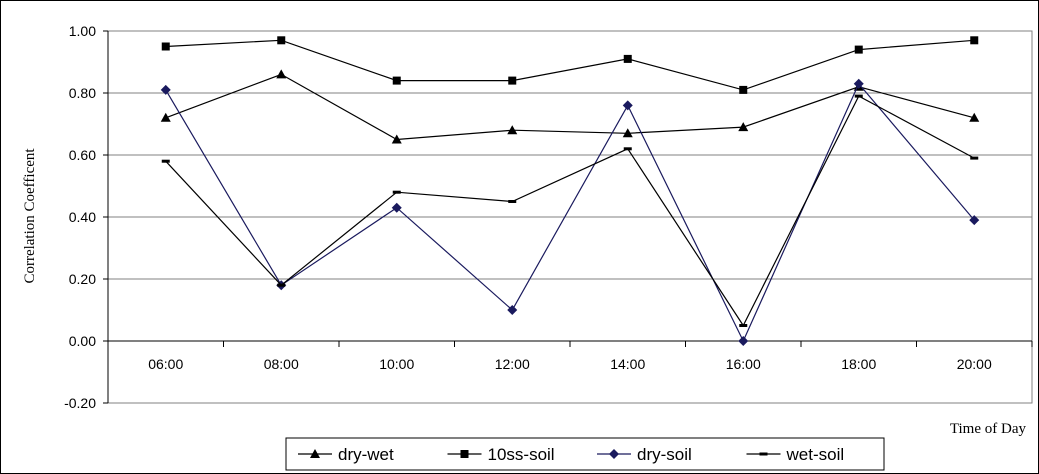  I want to click on y-tick-label: 1.00, so click(82, 31).